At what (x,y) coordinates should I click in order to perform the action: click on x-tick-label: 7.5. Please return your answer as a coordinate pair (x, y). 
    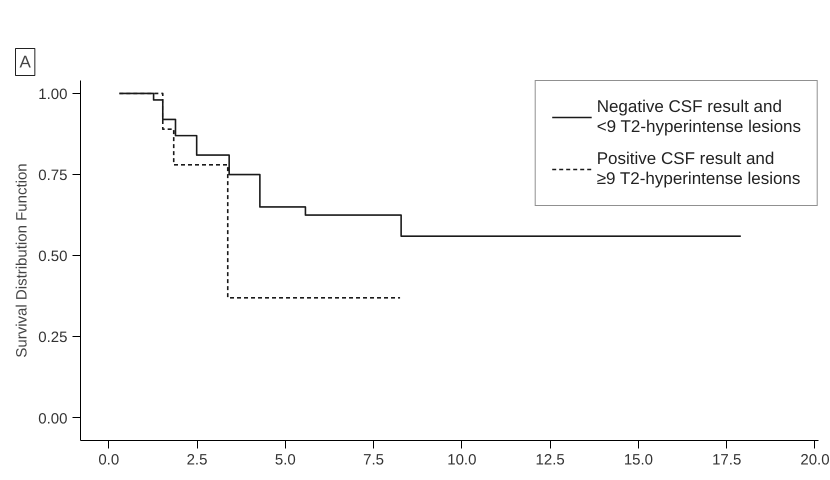
    Looking at the image, I should click on (373, 460).